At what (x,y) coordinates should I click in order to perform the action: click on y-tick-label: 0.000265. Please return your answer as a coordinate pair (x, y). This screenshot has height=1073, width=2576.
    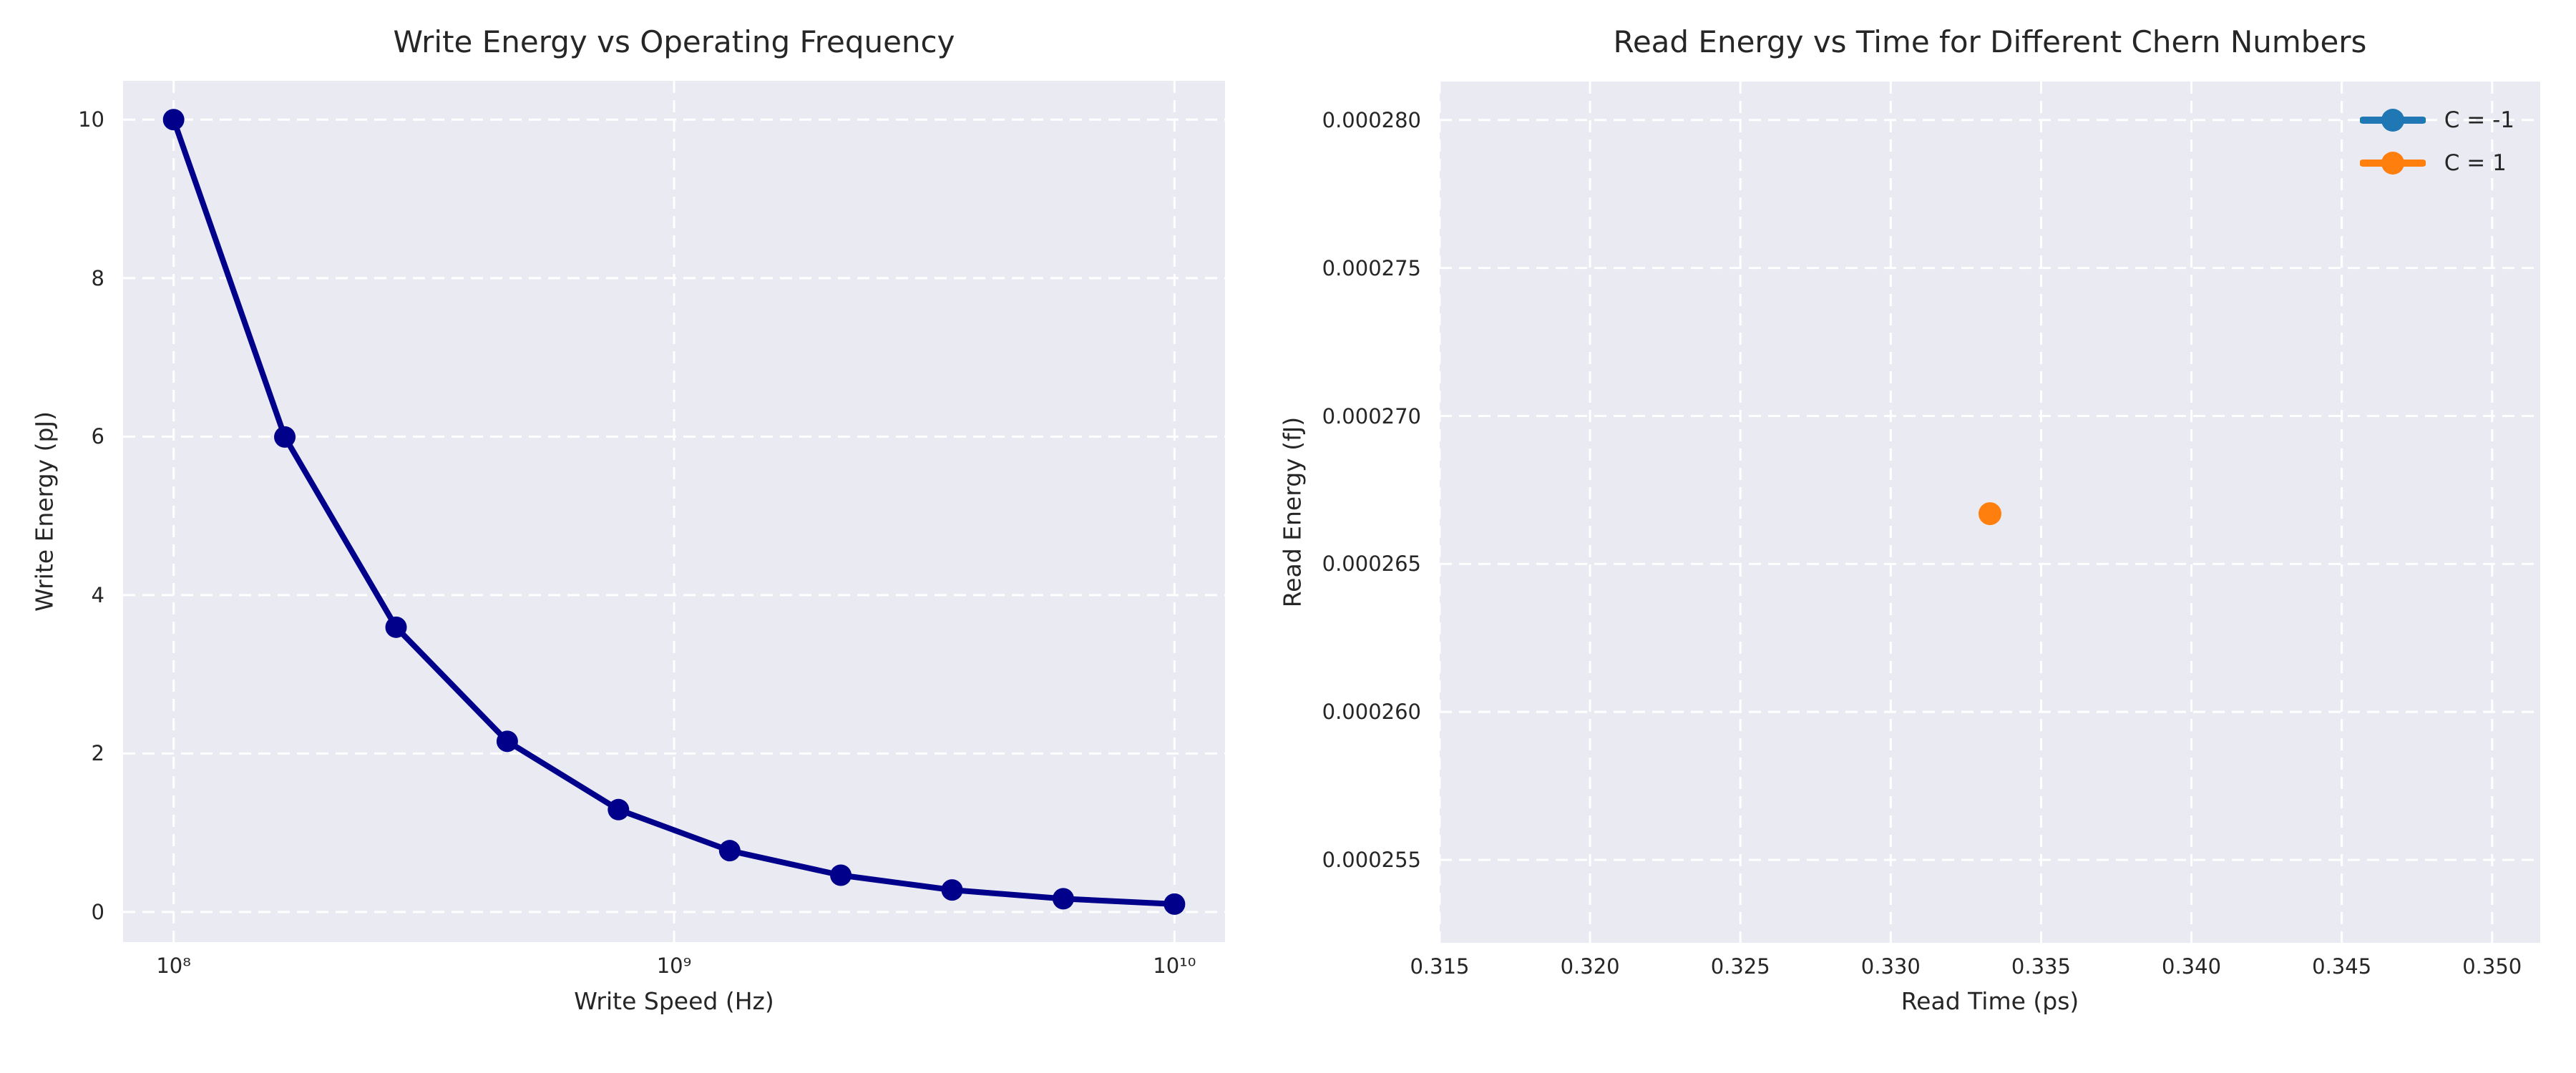
    Looking at the image, I should click on (1371, 564).